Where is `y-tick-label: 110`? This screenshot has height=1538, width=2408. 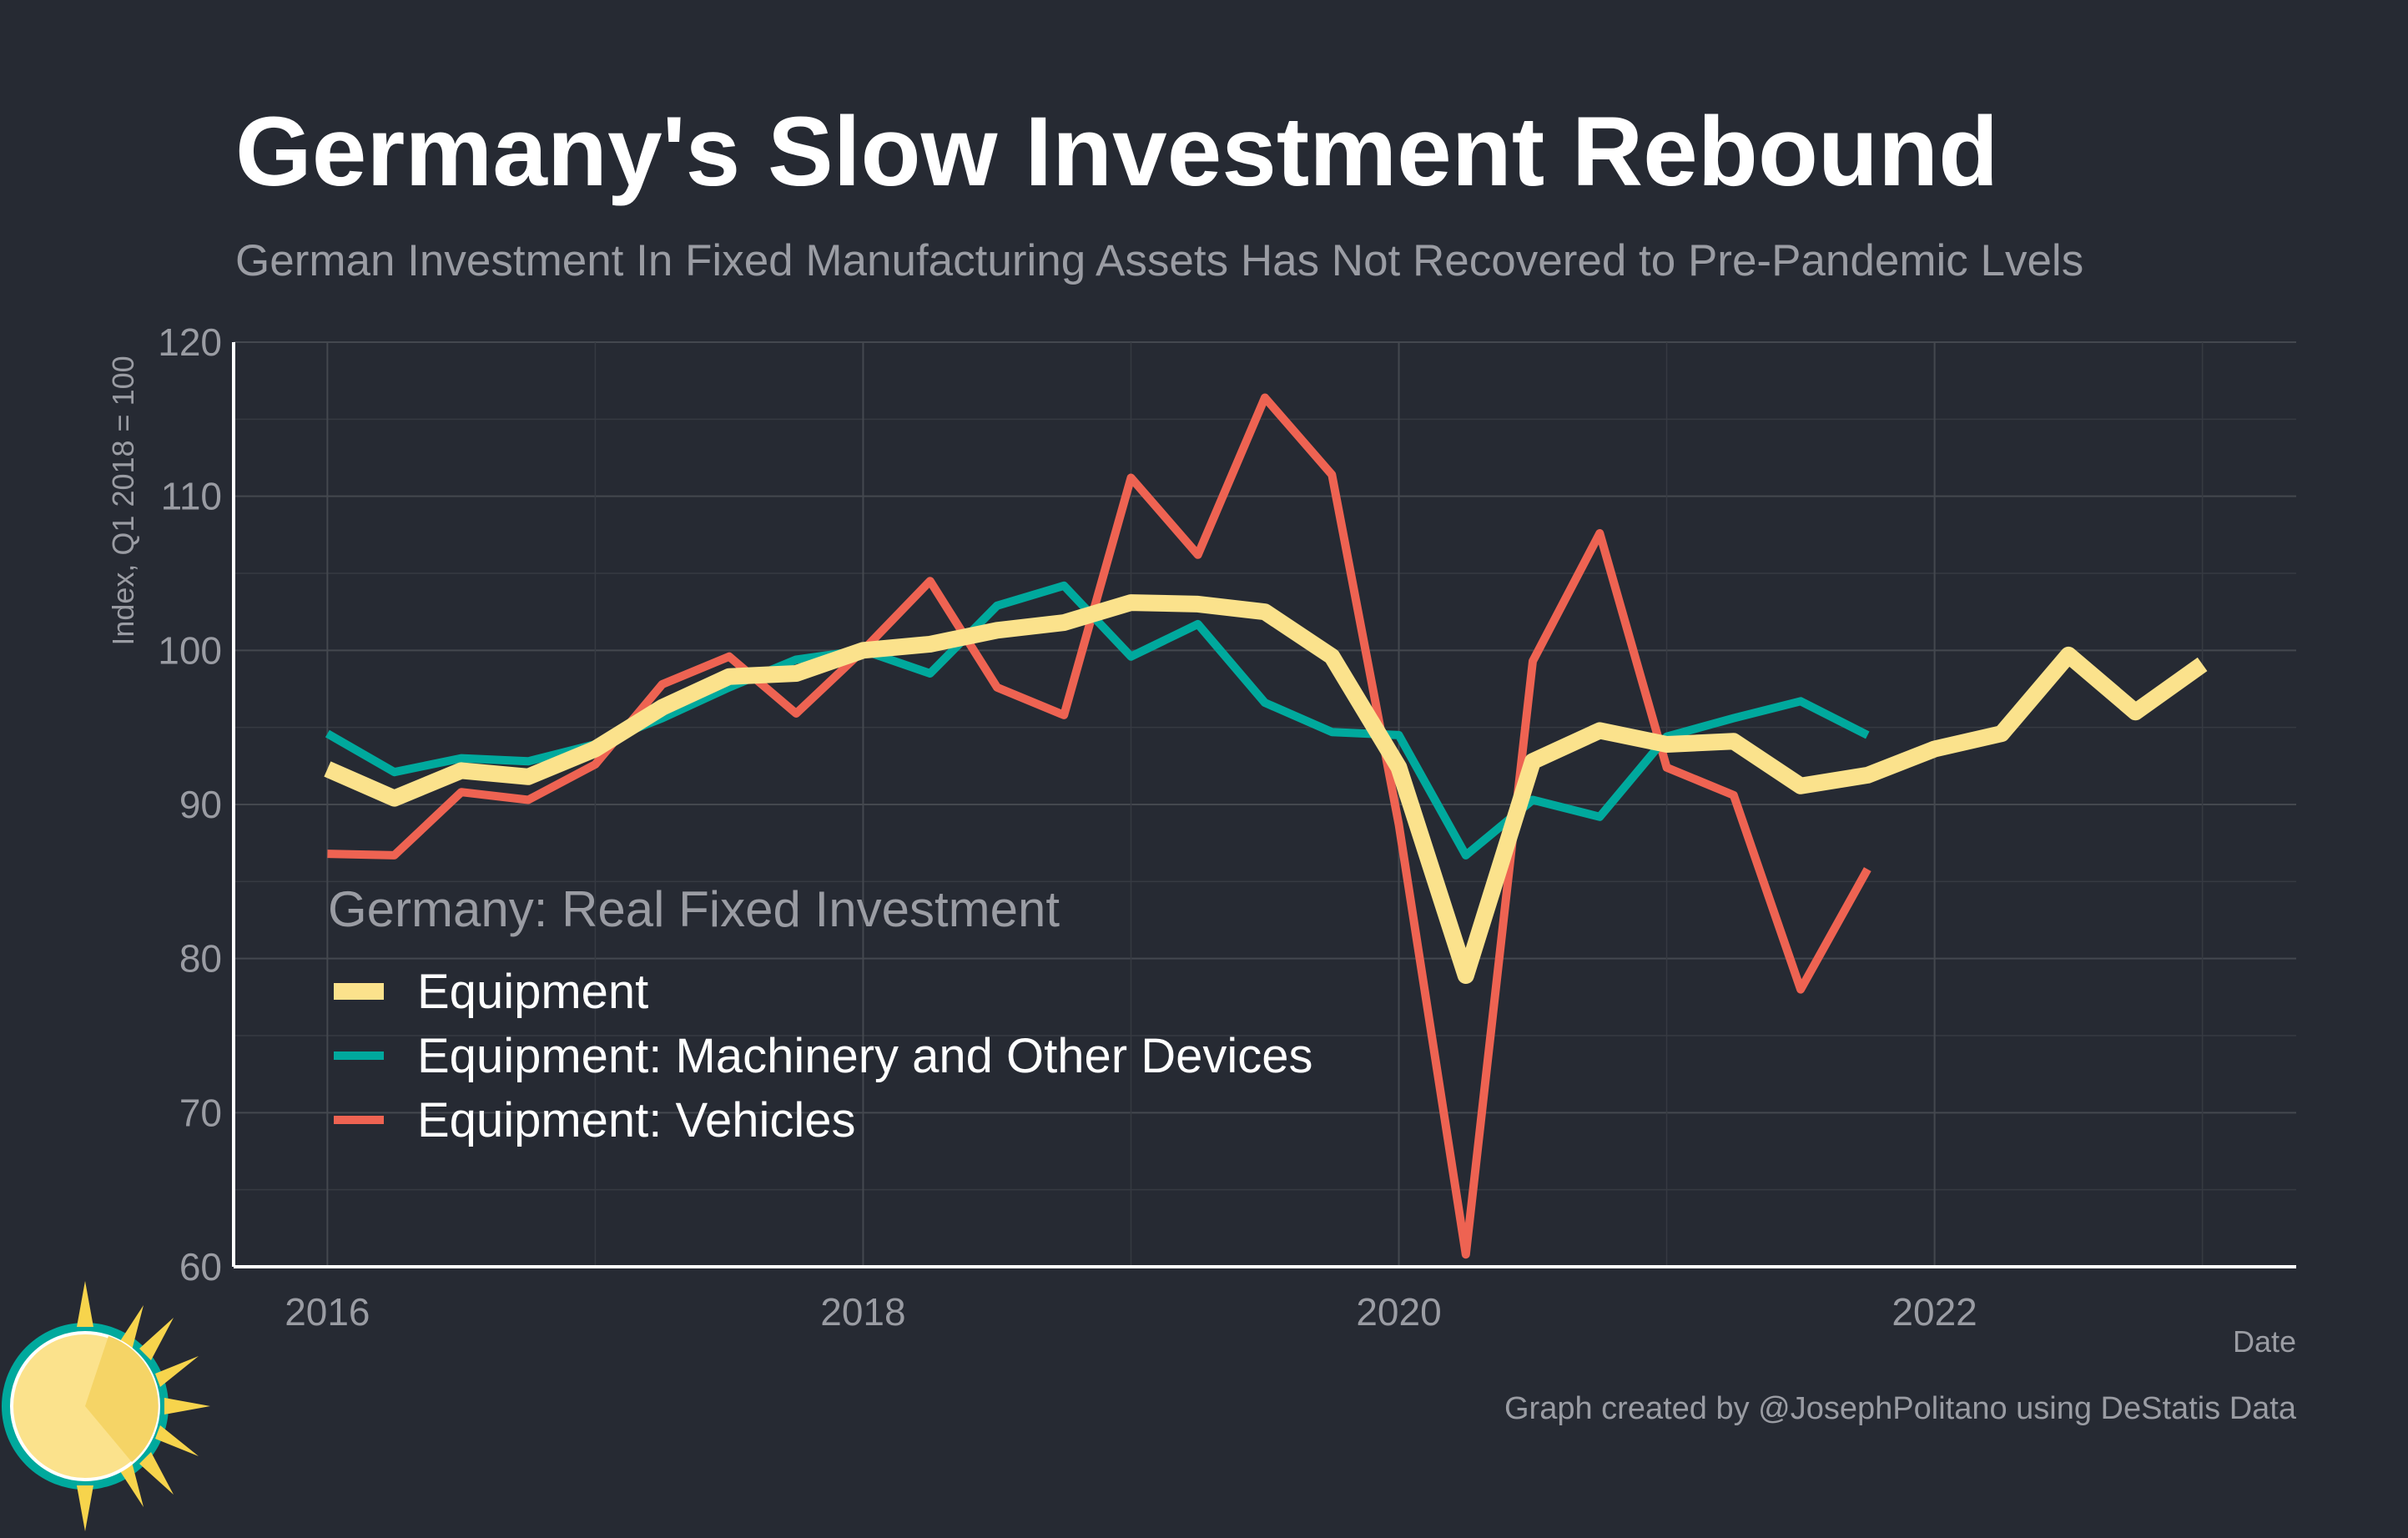
y-tick-label: 110 is located at coordinates (191, 496).